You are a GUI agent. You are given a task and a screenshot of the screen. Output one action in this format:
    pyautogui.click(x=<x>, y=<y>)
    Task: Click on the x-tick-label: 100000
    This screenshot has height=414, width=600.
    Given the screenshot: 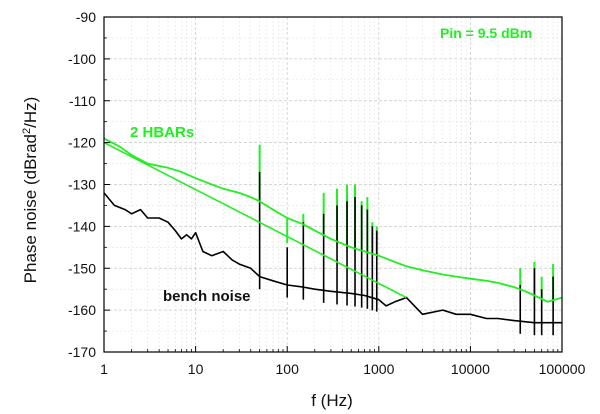 What is the action you would take?
    pyautogui.click(x=562, y=369)
    